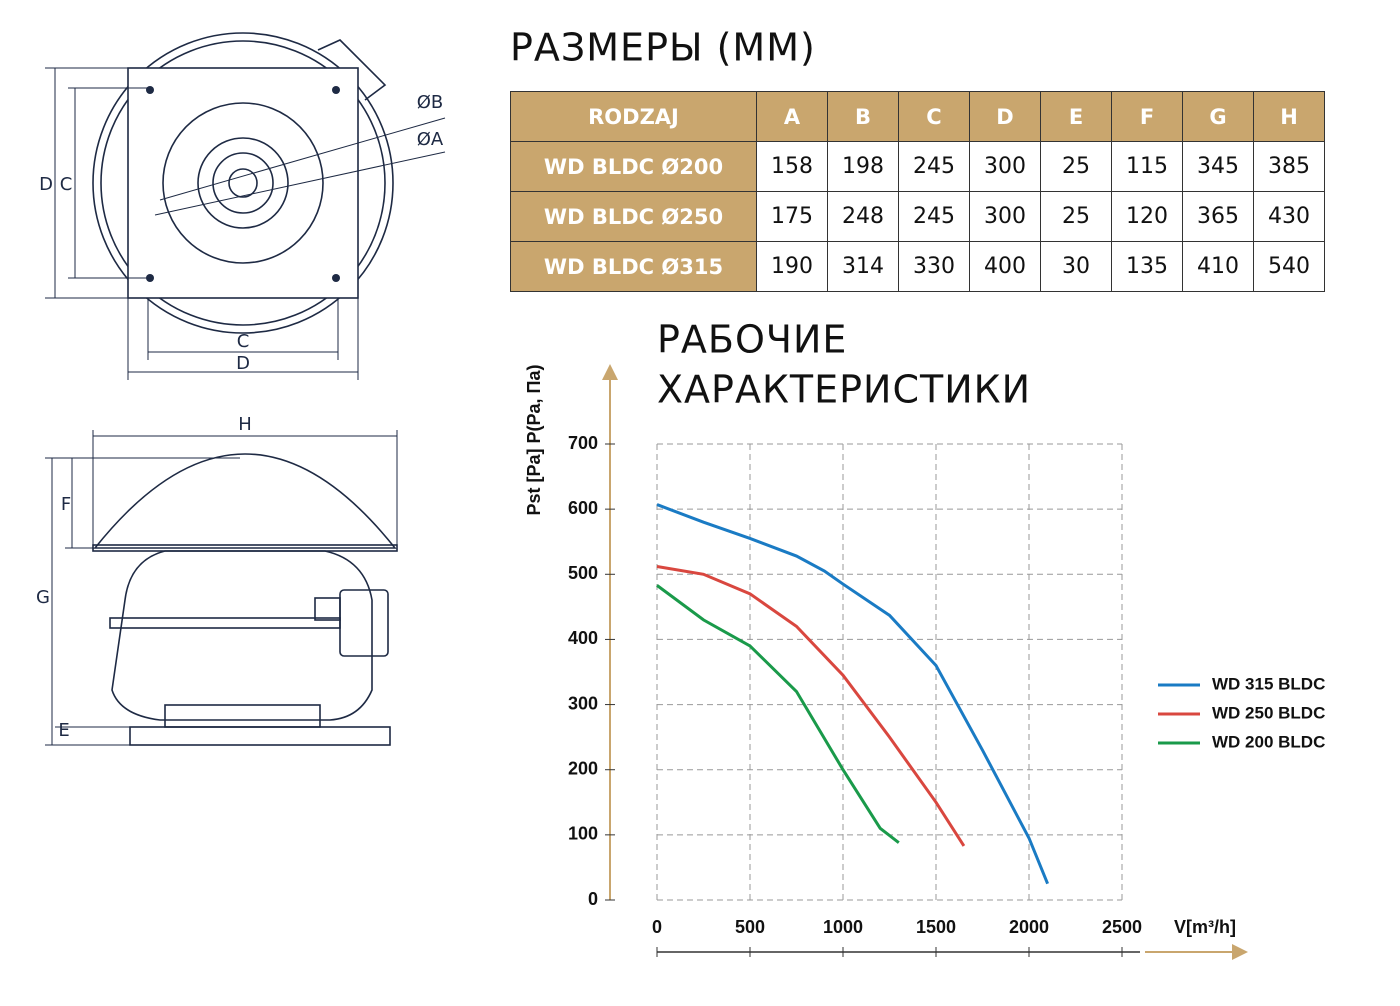 The width and height of the screenshot is (1400, 1006). I want to click on table-cell: 30, so click(1076, 266).